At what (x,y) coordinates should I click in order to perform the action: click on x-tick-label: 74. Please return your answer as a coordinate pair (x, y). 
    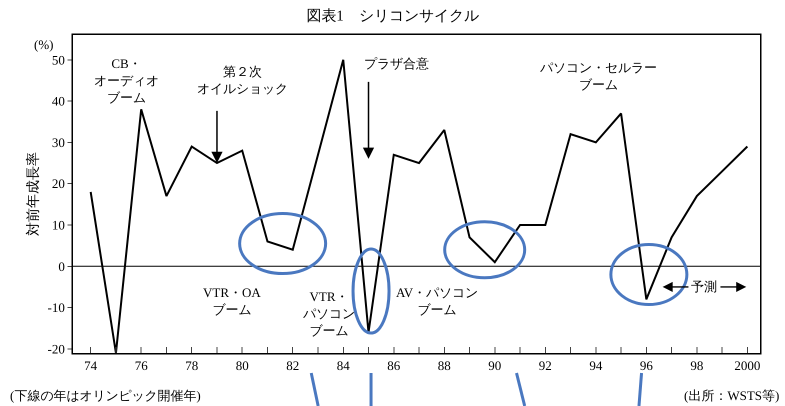
    Looking at the image, I should click on (91, 366).